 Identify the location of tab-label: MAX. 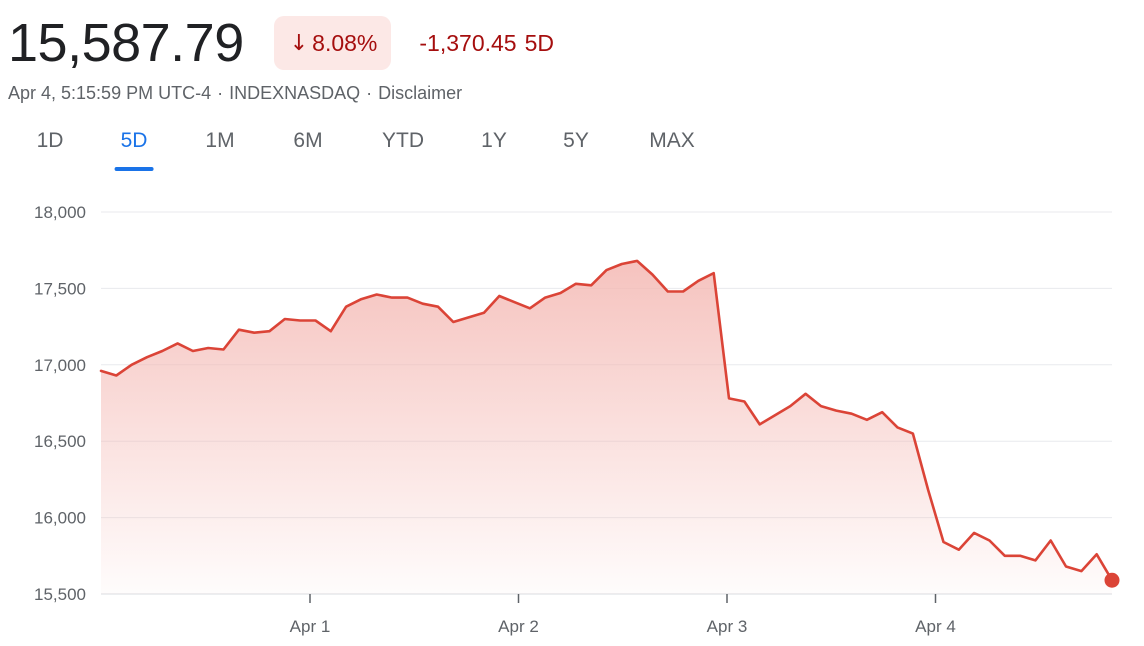
(672, 140).